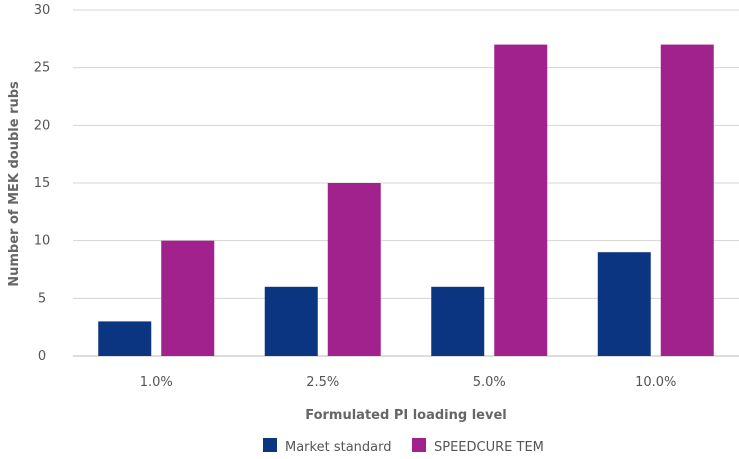  Describe the element at coordinates (42, 68) in the screenshot. I see `y-tick-label: 25` at that location.